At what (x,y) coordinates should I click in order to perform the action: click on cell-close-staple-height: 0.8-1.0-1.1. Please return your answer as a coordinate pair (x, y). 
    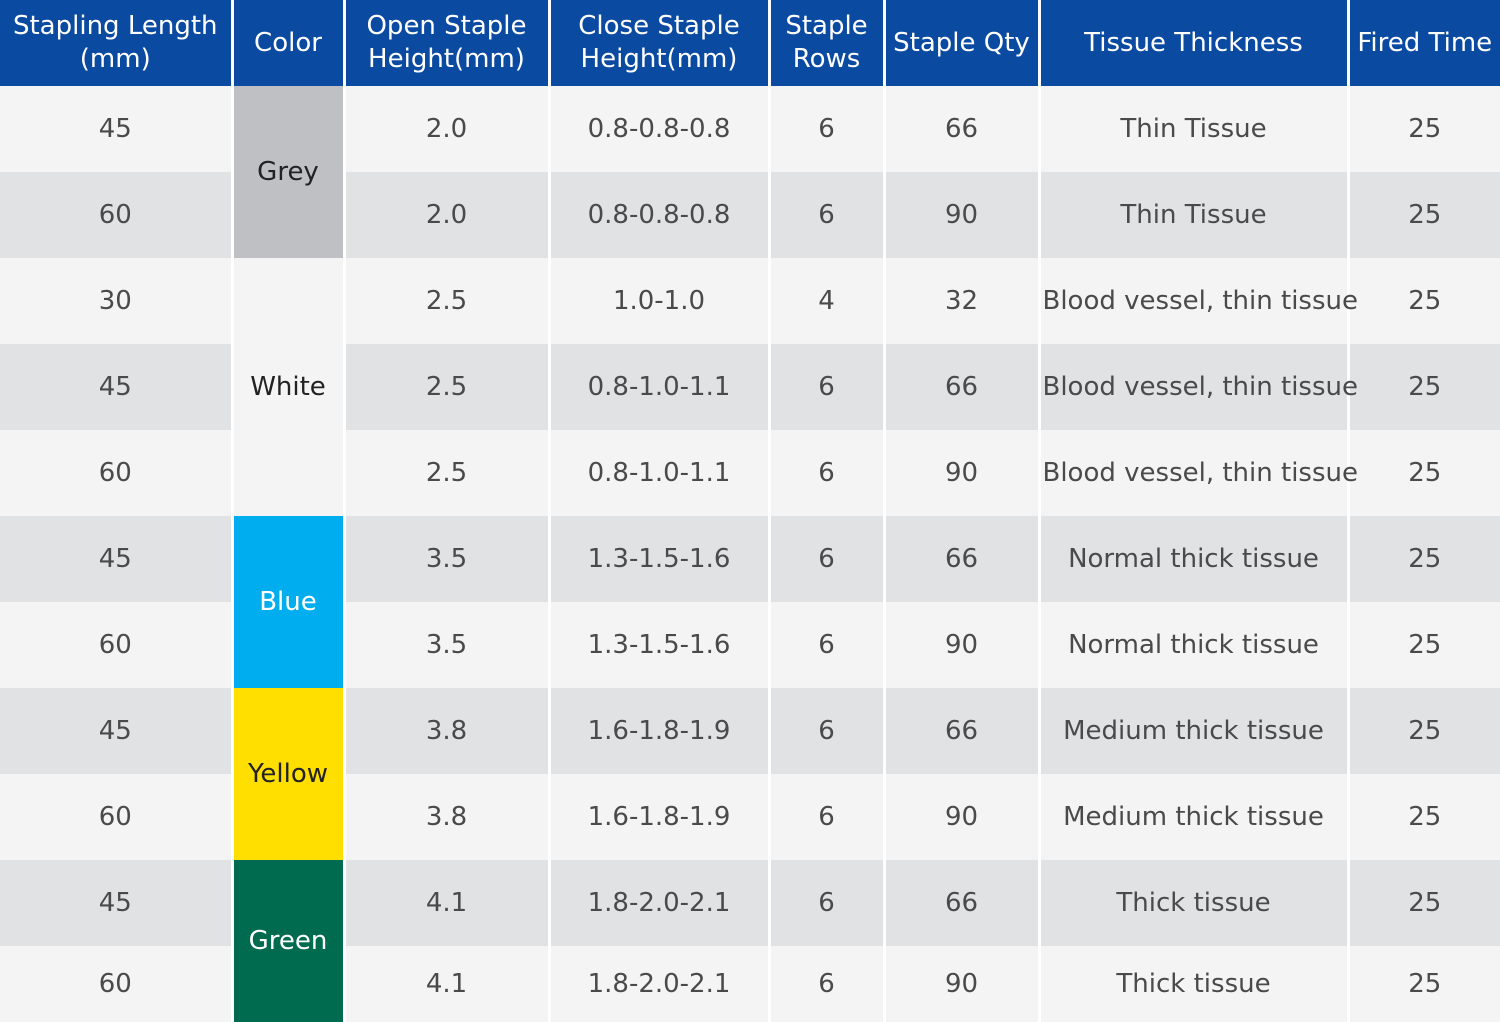
    Looking at the image, I should click on (660, 473).